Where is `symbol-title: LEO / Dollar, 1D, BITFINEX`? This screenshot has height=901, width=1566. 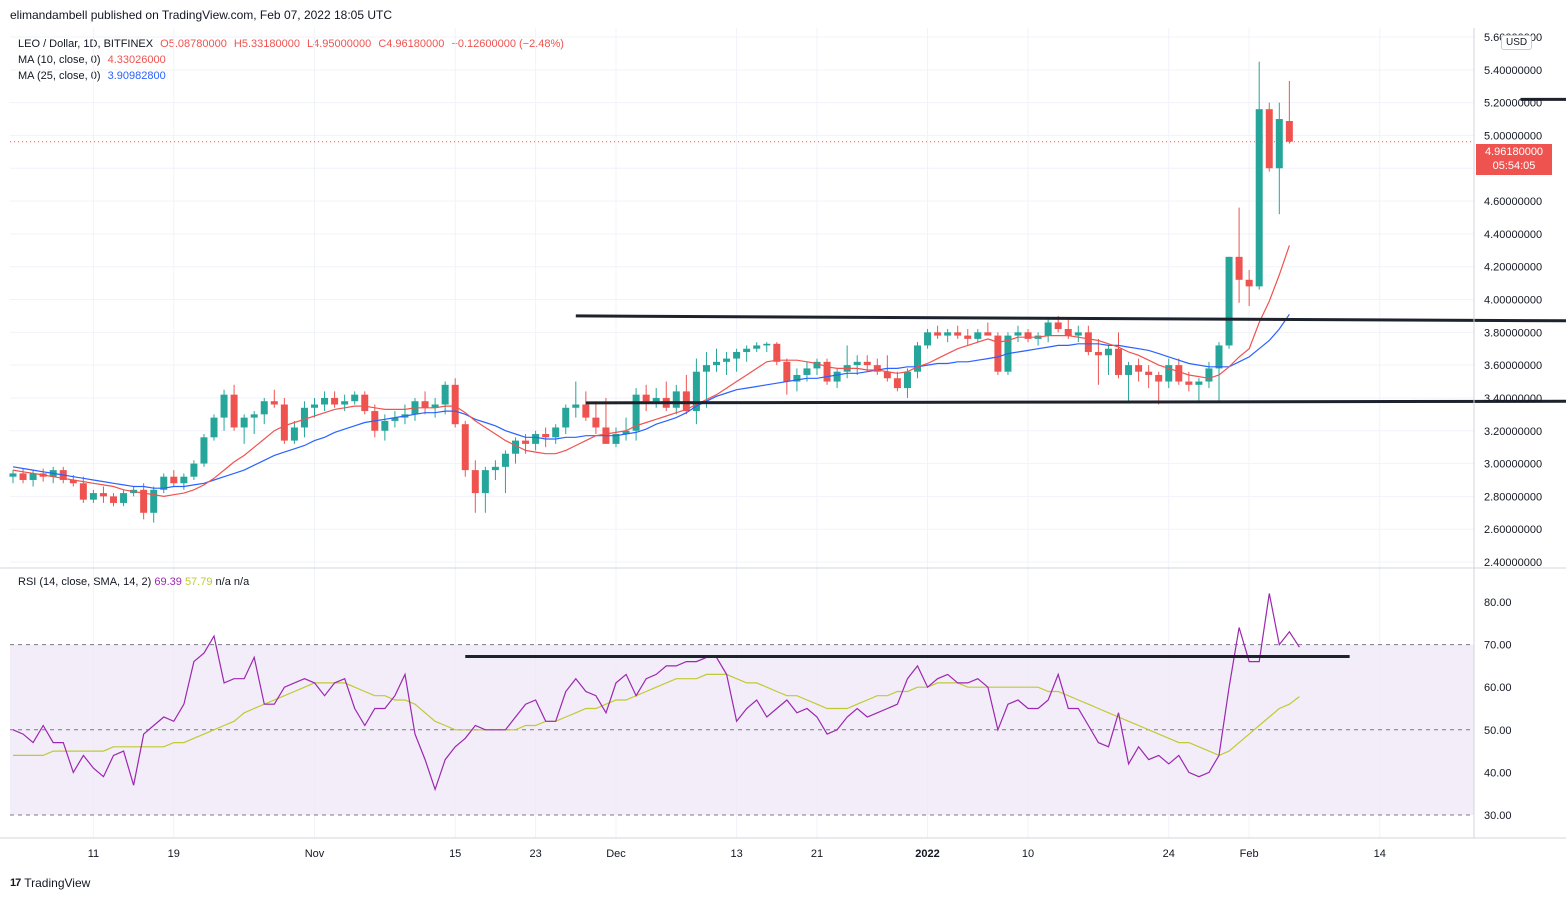
symbol-title: LEO / Dollar, 1D, BITFINEX is located at coordinates (86, 44).